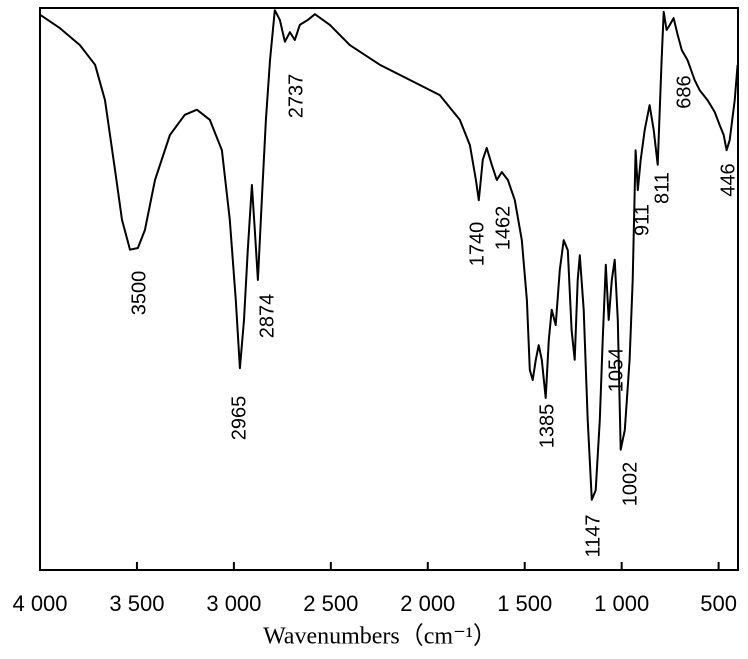 Image resolution: width=748 pixels, height=659 pixels. I want to click on x-tick-label: 2 000, so click(427, 603).